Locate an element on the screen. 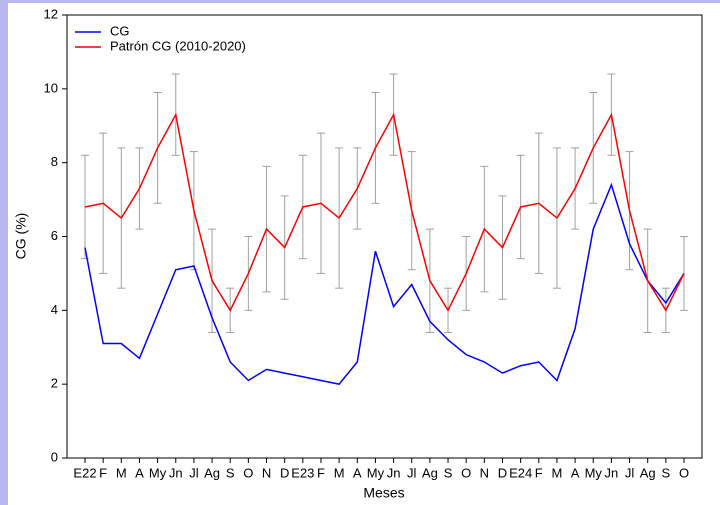  x-tick-label: E22 is located at coordinates (84, 472).